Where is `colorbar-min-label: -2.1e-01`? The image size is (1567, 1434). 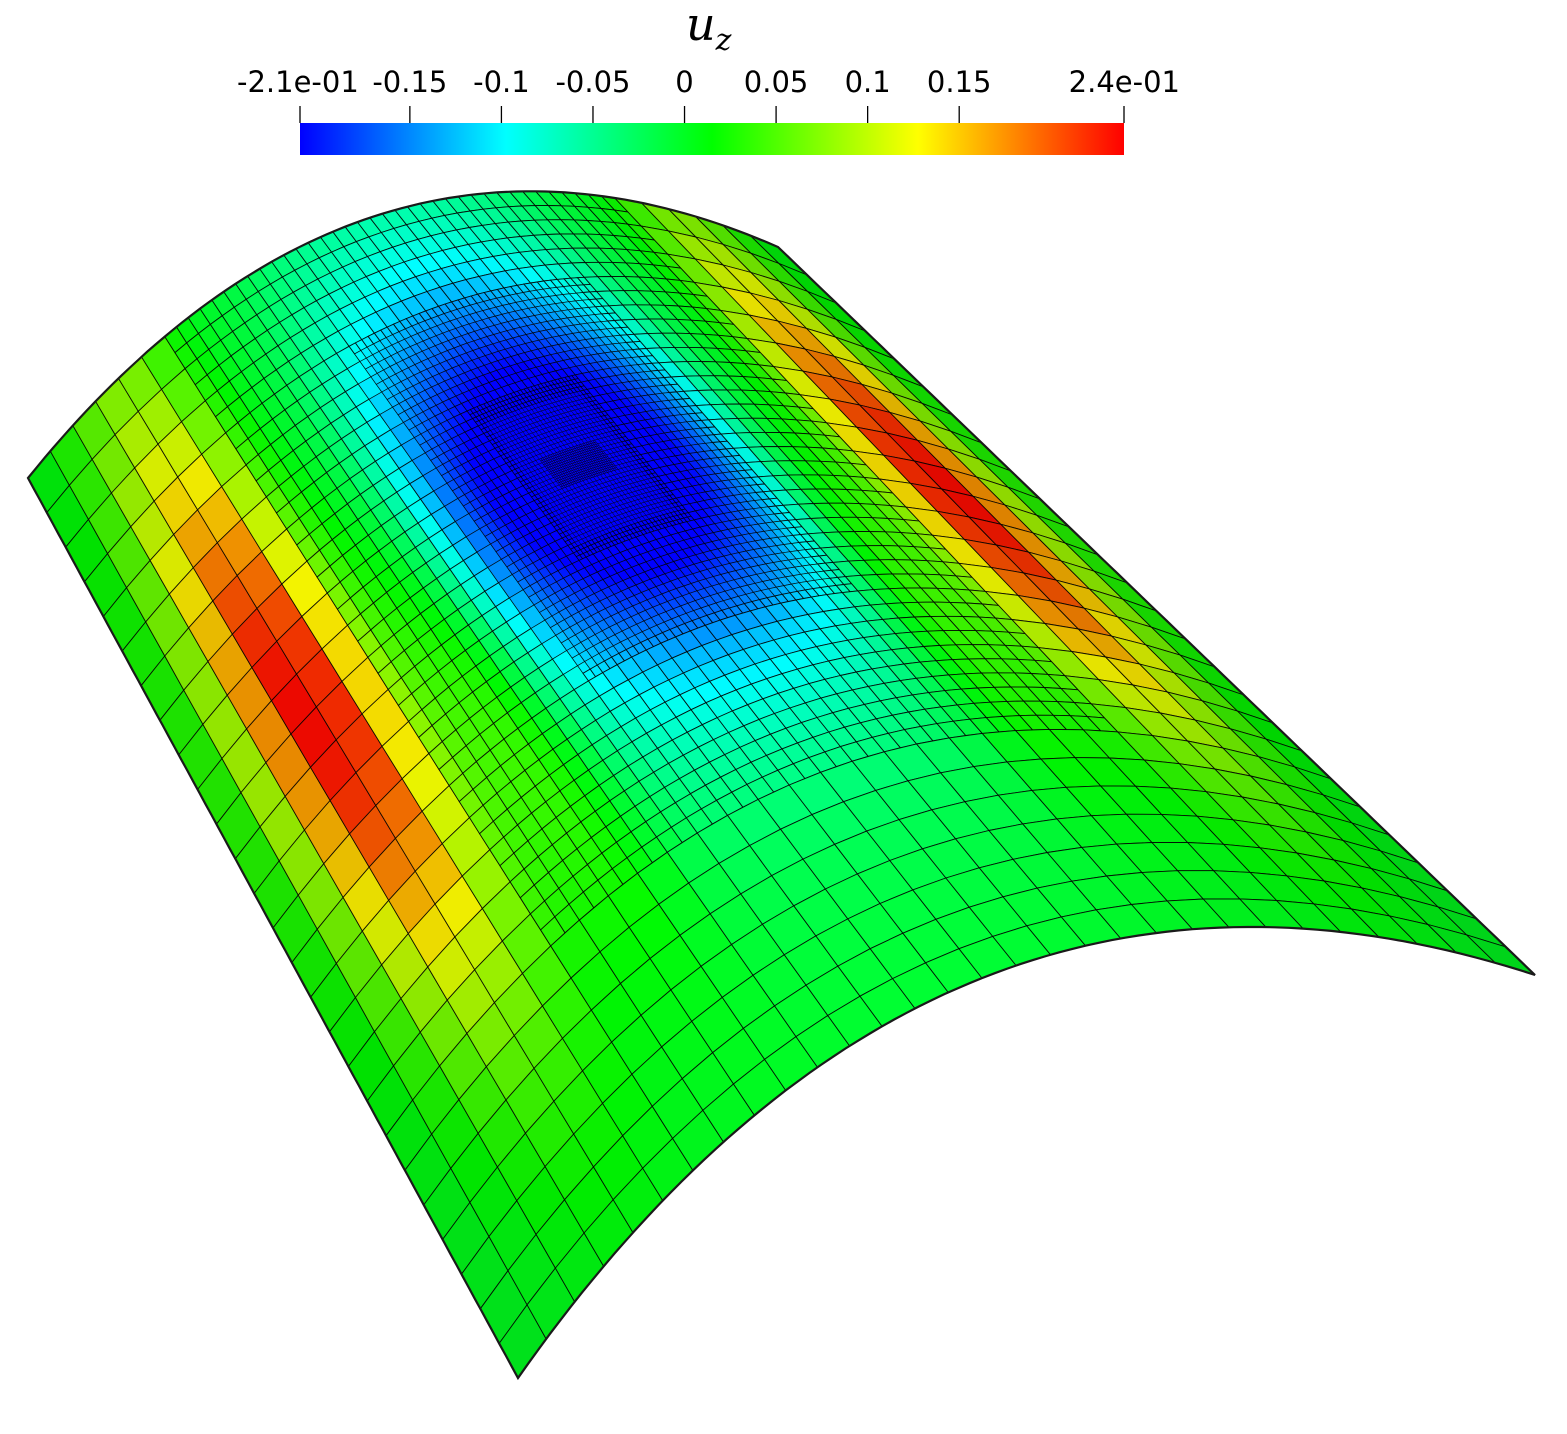
colorbar-min-label: -2.1e-01 is located at coordinates (298, 82).